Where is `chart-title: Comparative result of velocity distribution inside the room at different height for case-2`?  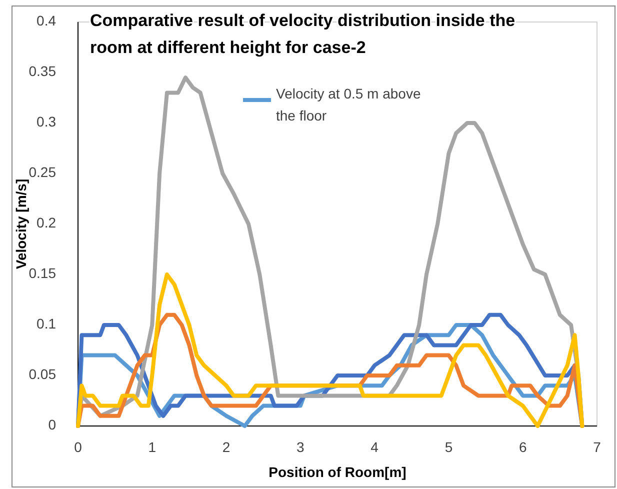 chart-title: Comparative result of velocity distribution inside the room at different height for case-2 is located at coordinates (303, 34).